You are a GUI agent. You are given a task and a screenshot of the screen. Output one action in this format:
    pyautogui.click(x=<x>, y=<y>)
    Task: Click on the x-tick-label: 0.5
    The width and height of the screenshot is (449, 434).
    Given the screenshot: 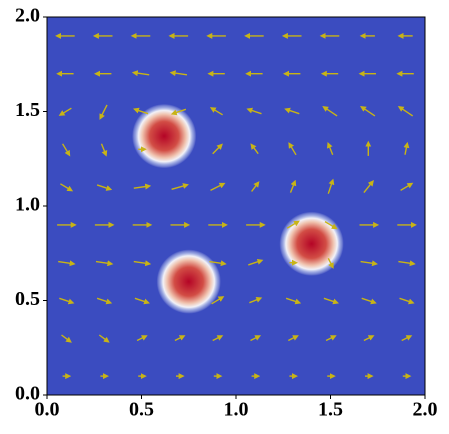 What is the action you would take?
    pyautogui.click(x=141, y=410)
    